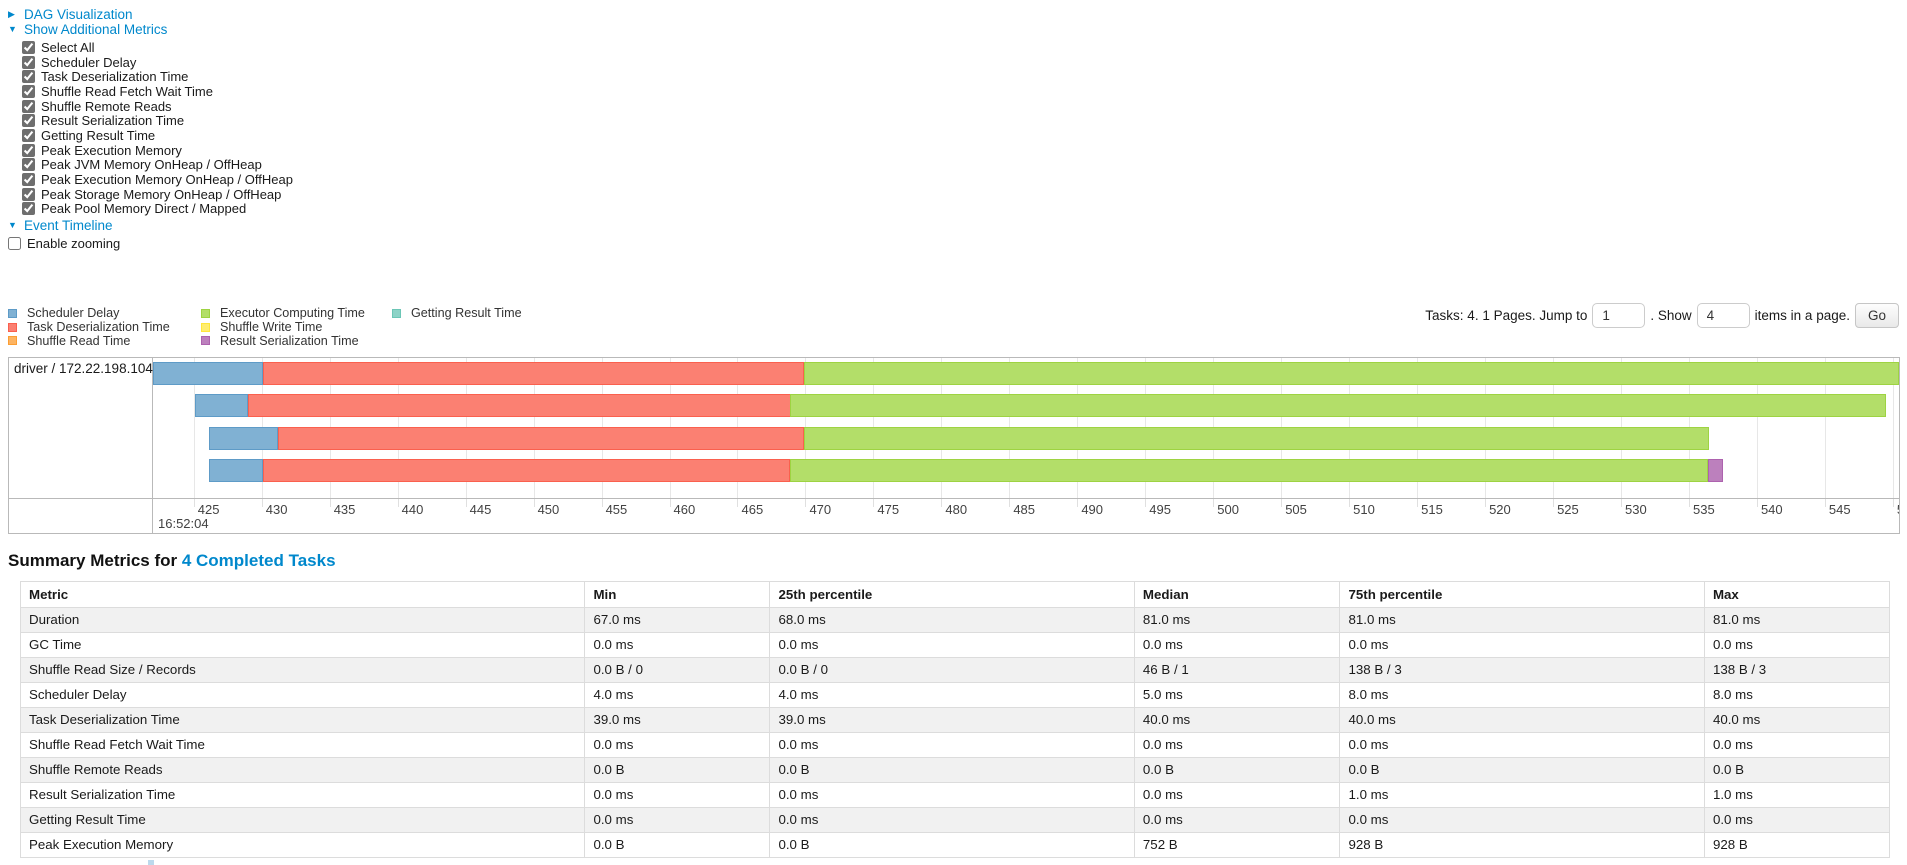 The image size is (1907, 865). I want to click on axis-tick-label: 460, so click(684, 509).